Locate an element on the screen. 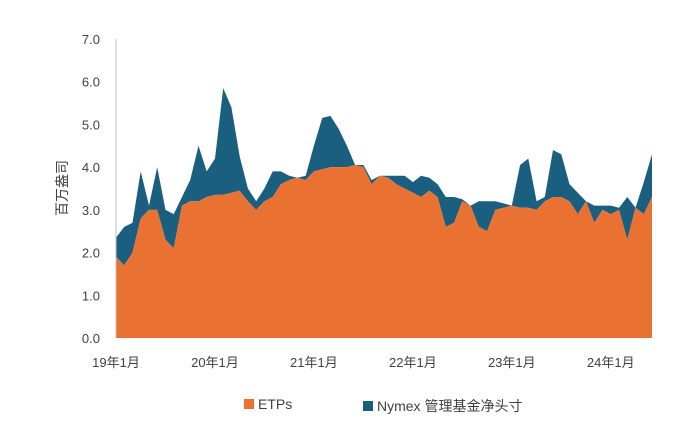  x-tick-label: 23年1月 is located at coordinates (512, 362).